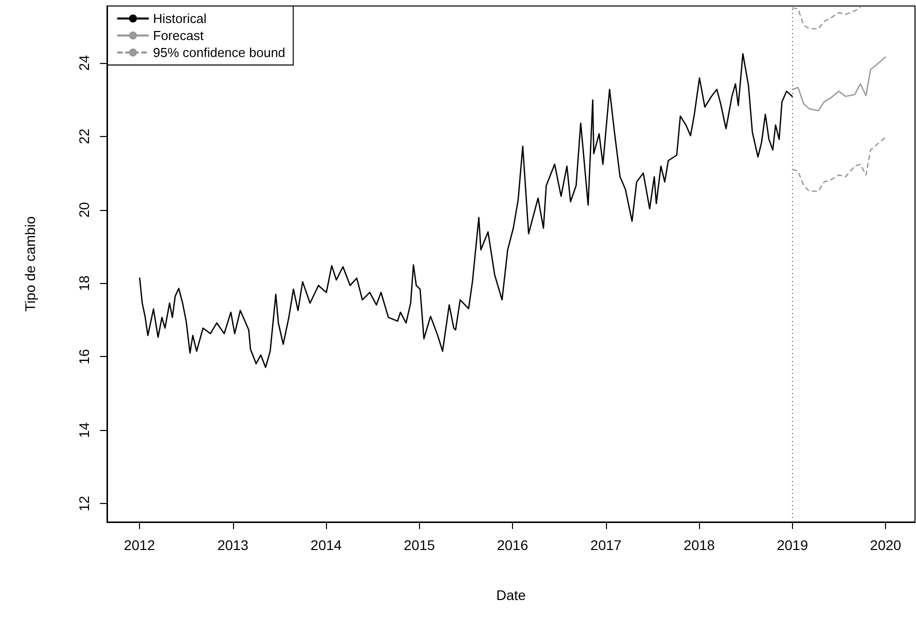  Describe the element at coordinates (511, 595) in the screenshot. I see `x-axis-title: Date` at that location.